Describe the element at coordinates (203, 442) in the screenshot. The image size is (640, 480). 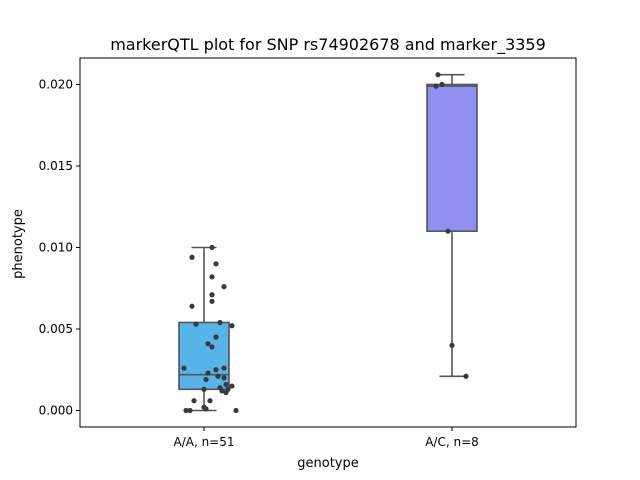
I see `x-tick-label: A/A, n=51` at that location.